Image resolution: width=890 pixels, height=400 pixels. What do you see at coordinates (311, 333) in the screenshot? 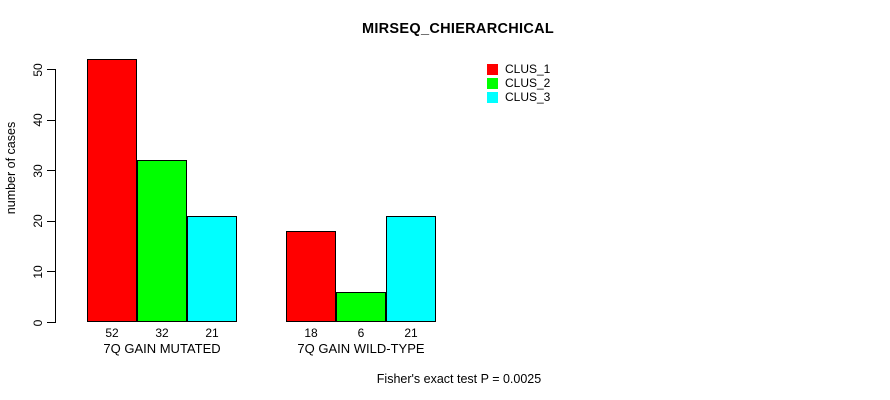
I see `bar-value-label: 18` at bounding box center [311, 333].